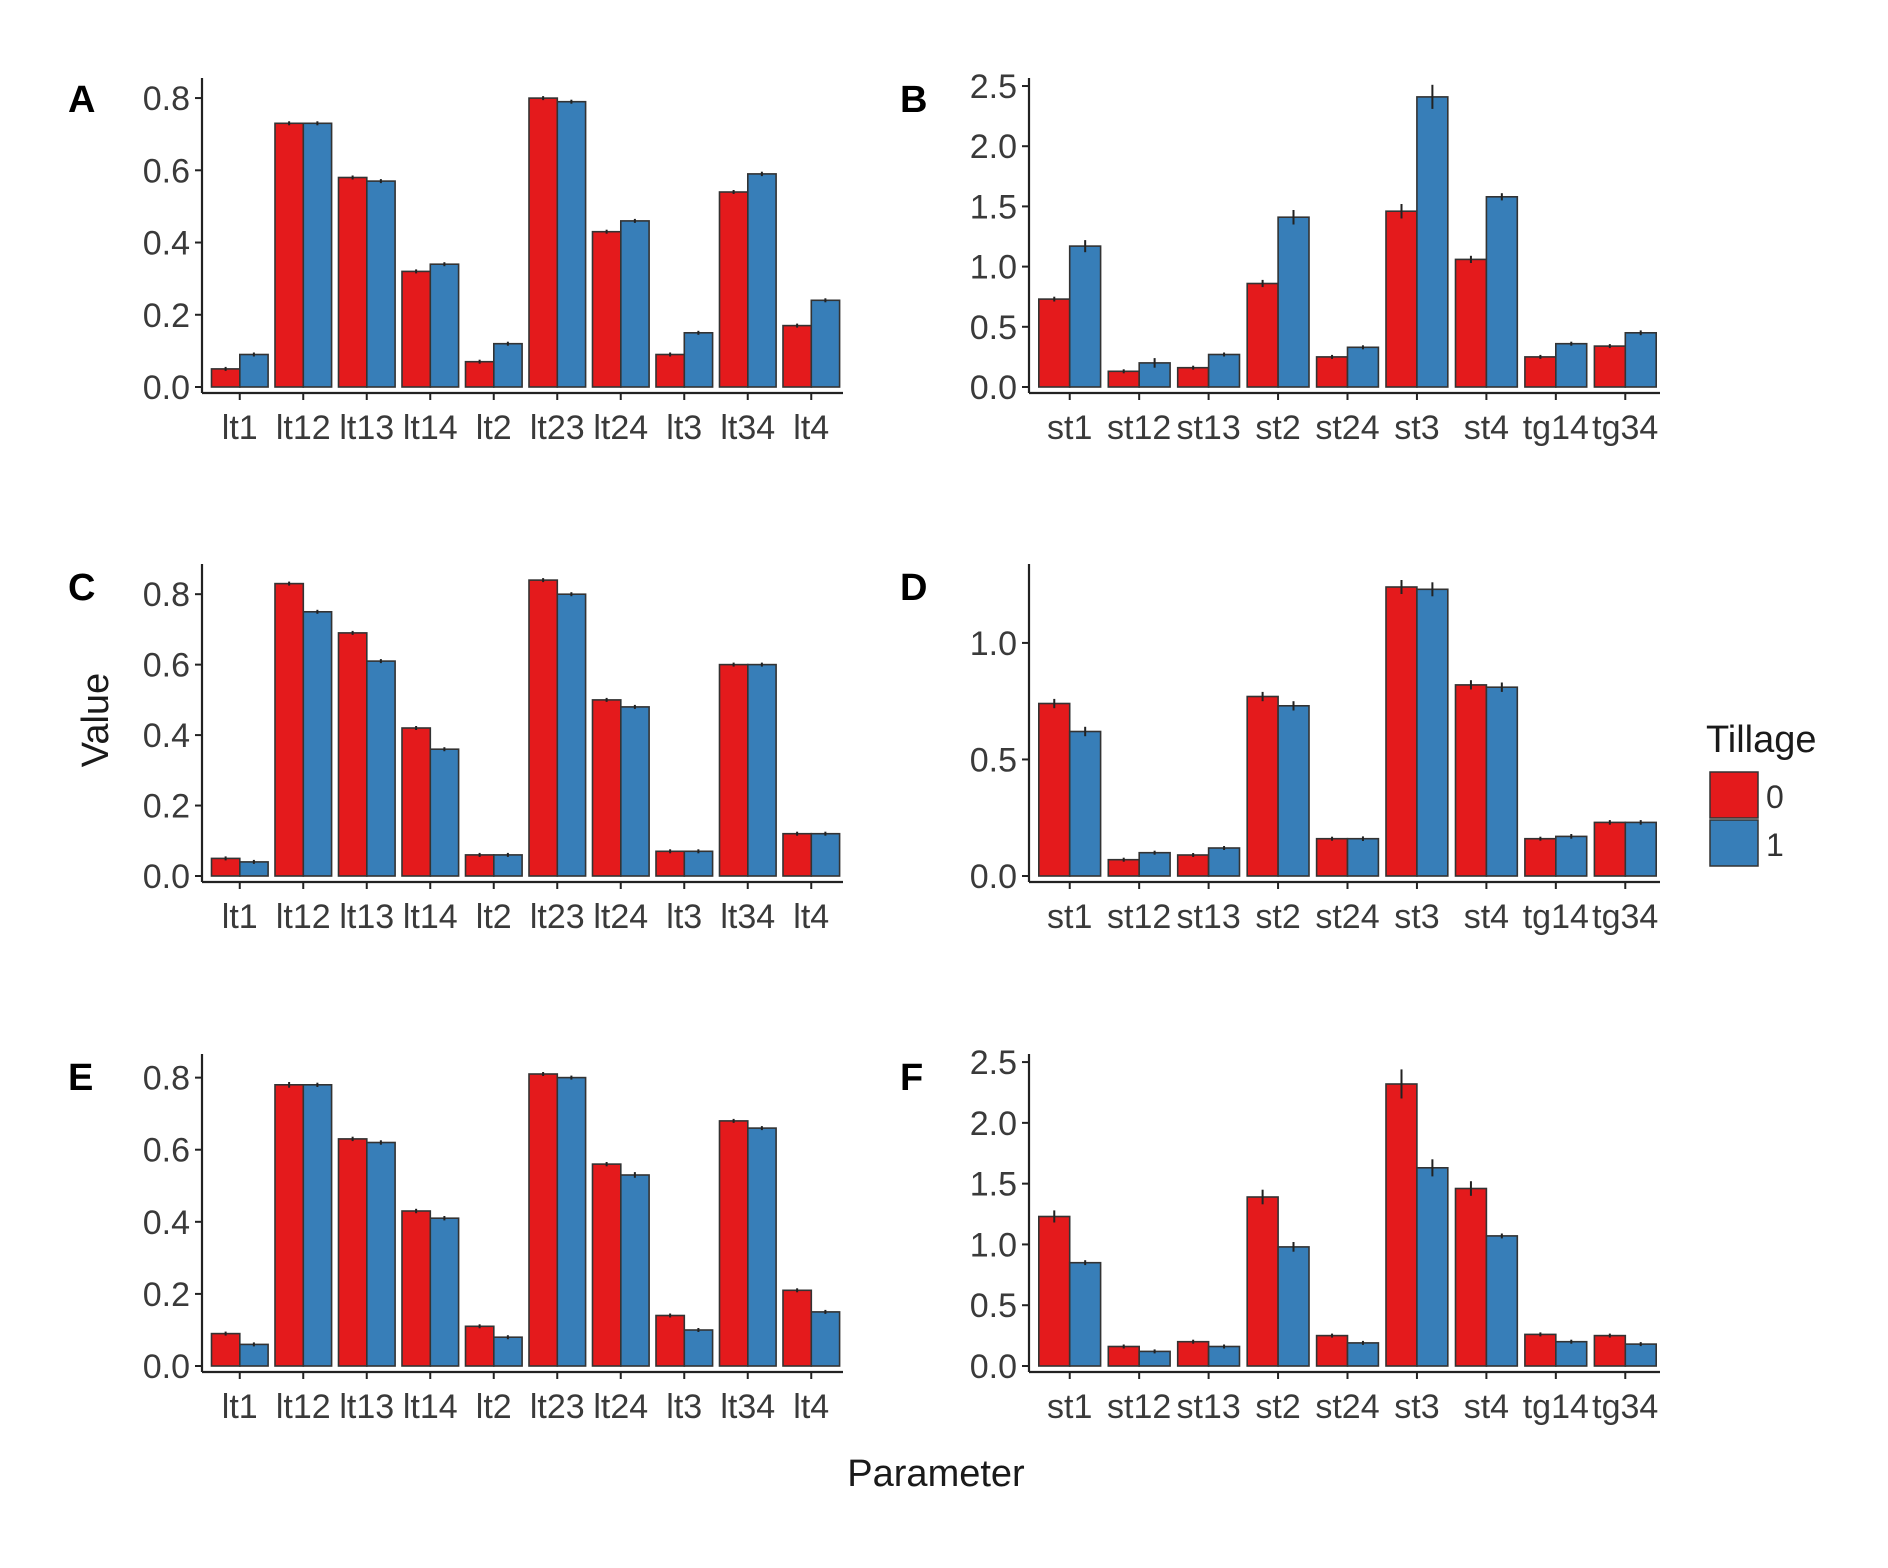 The image size is (1888, 1568). Describe the element at coordinates (993, 1124) in the screenshot. I see `y-tick-label: 2.0` at that location.